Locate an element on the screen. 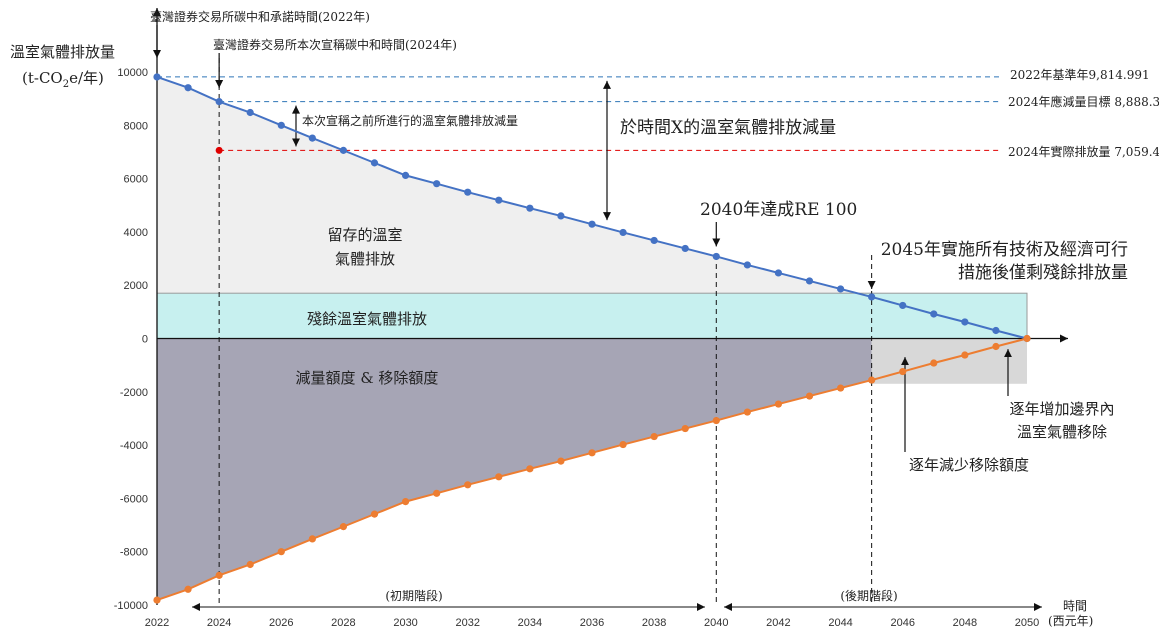 This screenshot has height=630, width=1159. series-1-point-2030 is located at coordinates (405, 501).